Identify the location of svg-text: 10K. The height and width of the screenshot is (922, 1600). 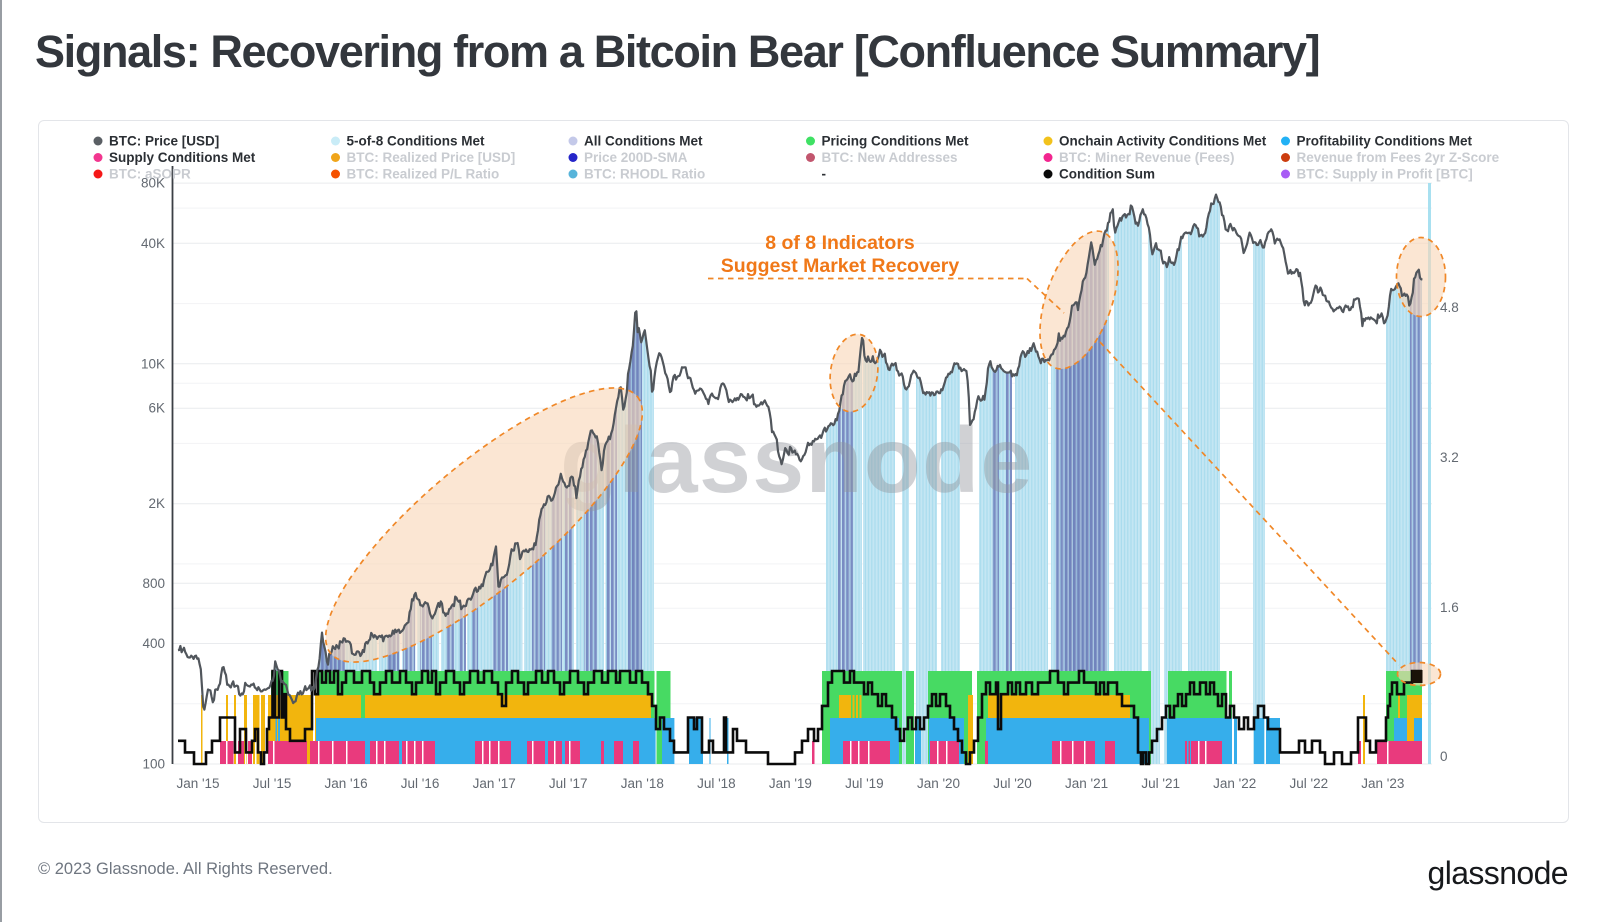
(153, 363).